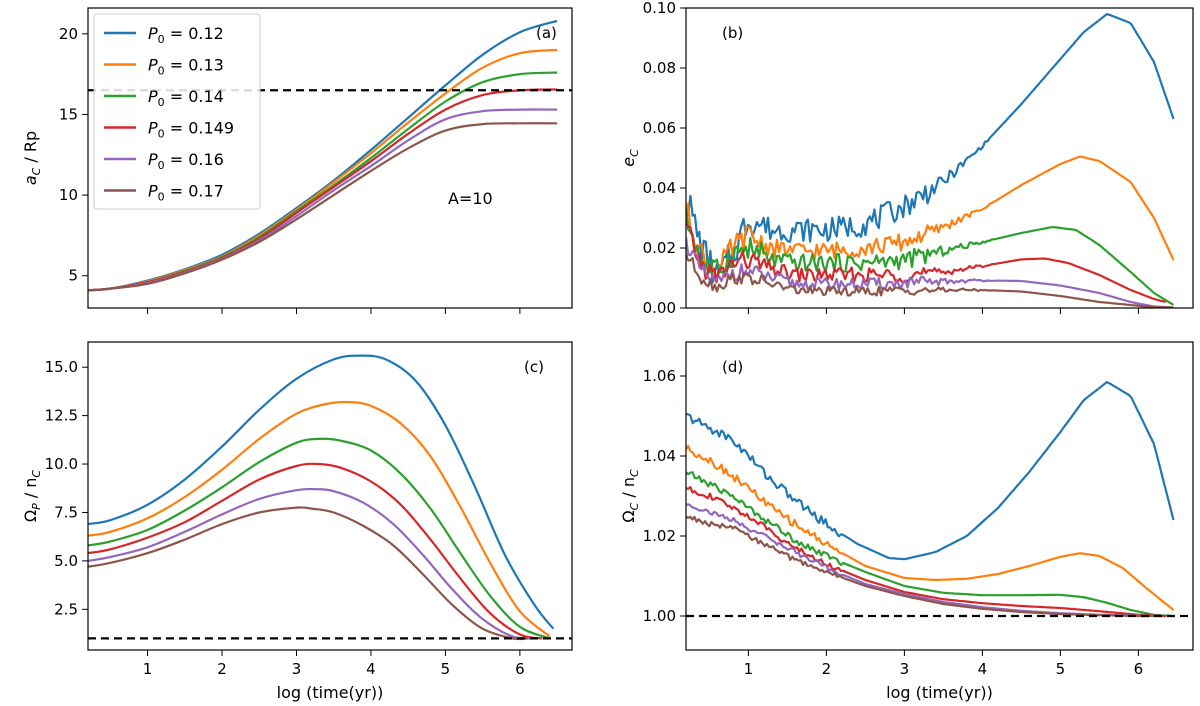  I want to click on x-tick-label-d: 2, so click(827, 669).